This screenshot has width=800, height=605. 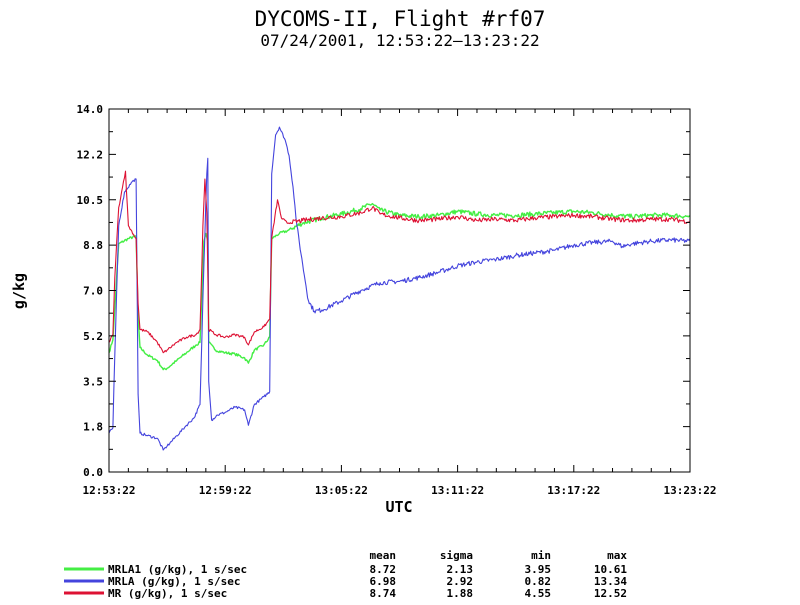 I want to click on legend-label-3: MR (g/kg), 1 s/sec, so click(x=167, y=593).